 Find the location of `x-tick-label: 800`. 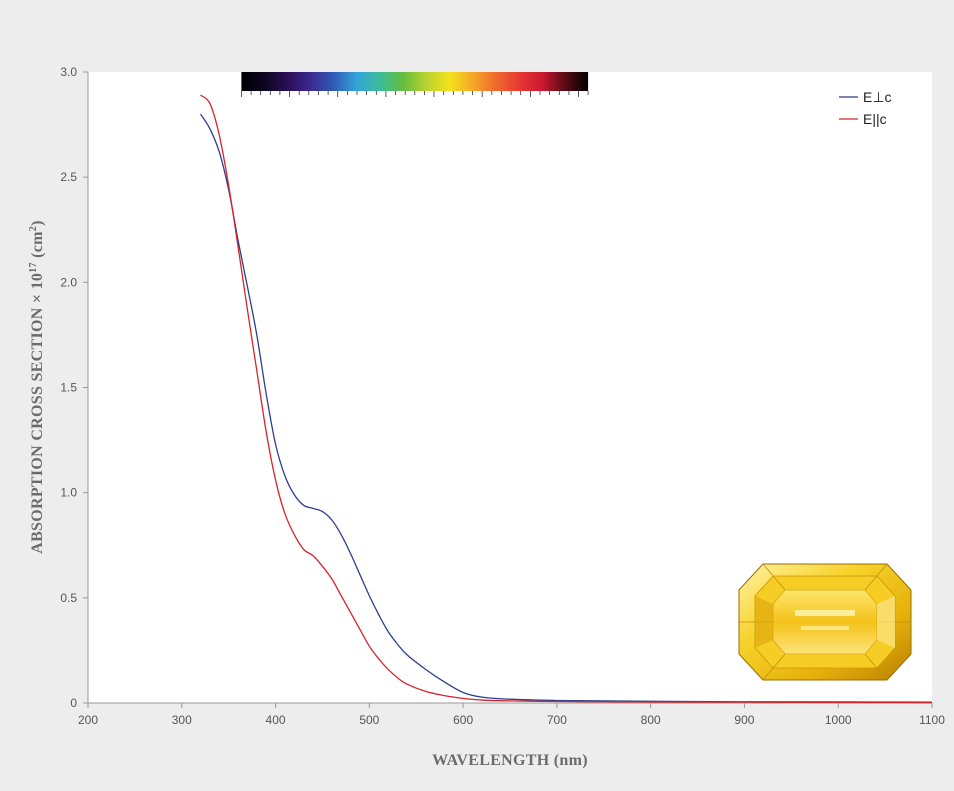

x-tick-label: 800 is located at coordinates (651, 720).